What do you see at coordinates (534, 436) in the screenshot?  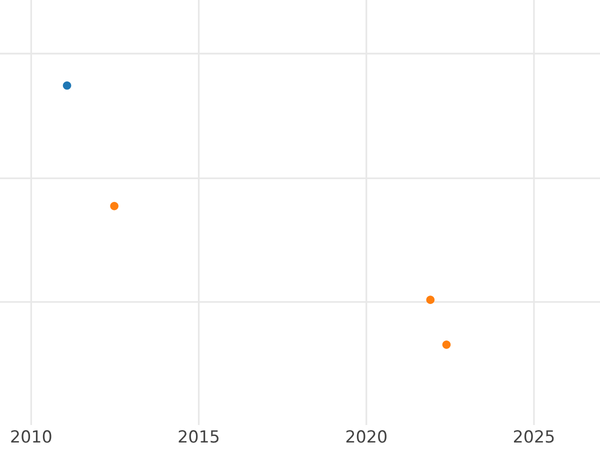 I see `x-tick-label: 2025` at bounding box center [534, 436].